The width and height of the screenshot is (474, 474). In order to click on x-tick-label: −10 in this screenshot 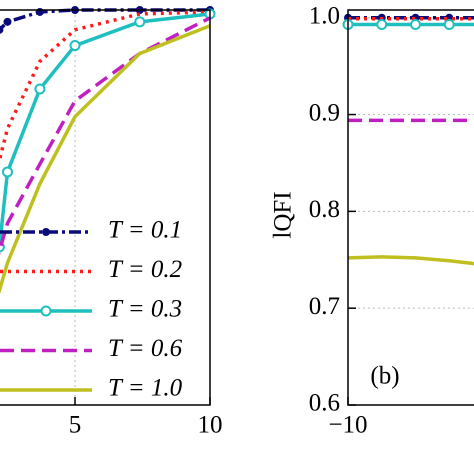, I will do `click(347, 425)`.